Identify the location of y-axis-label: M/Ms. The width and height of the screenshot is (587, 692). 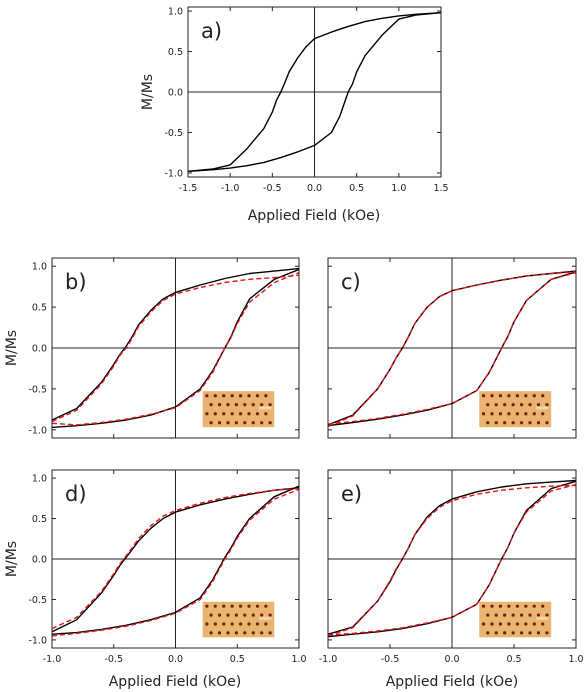
(12, 559).